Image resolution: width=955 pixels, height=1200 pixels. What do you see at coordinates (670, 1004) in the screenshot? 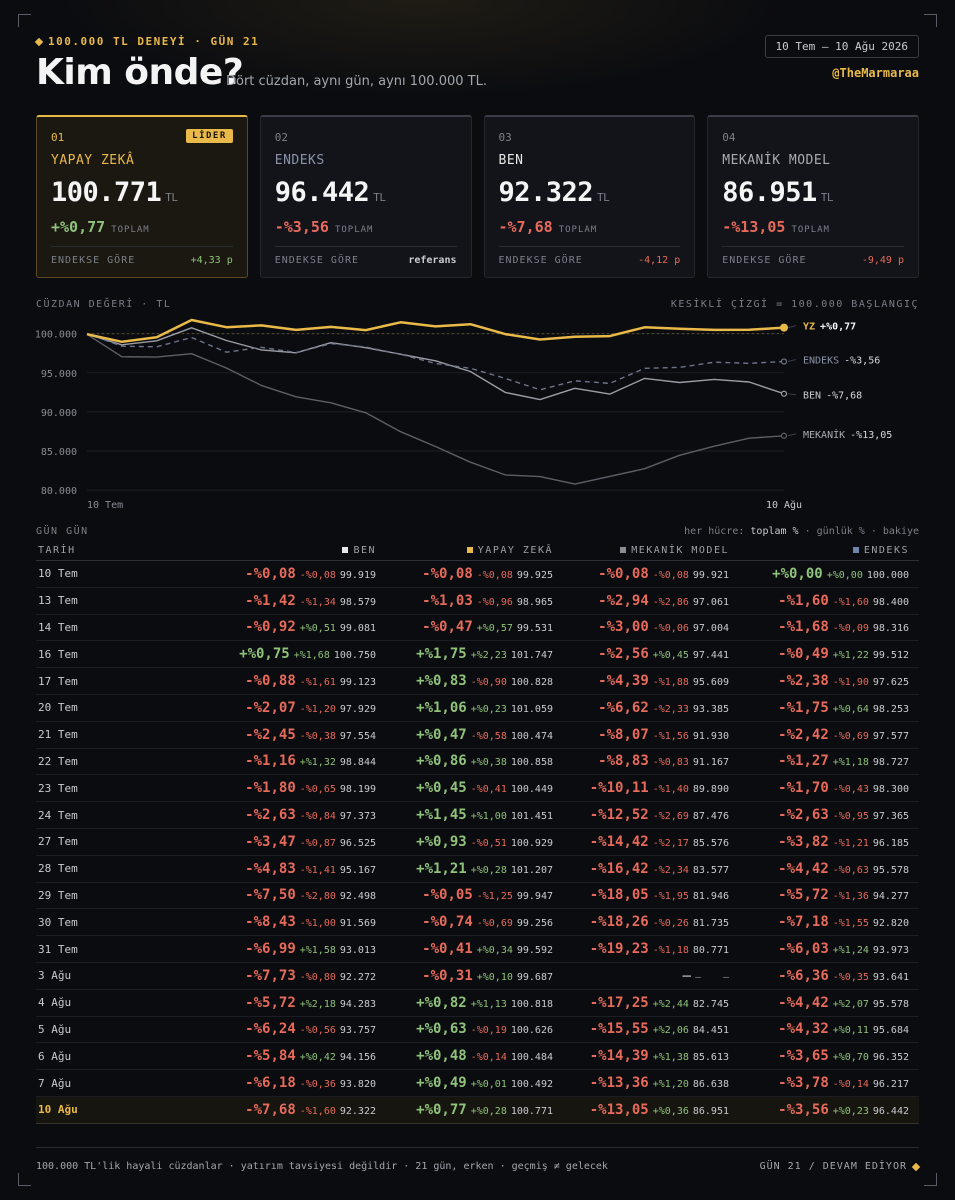
I see `cell-daily-pct: +%2,44` at bounding box center [670, 1004].